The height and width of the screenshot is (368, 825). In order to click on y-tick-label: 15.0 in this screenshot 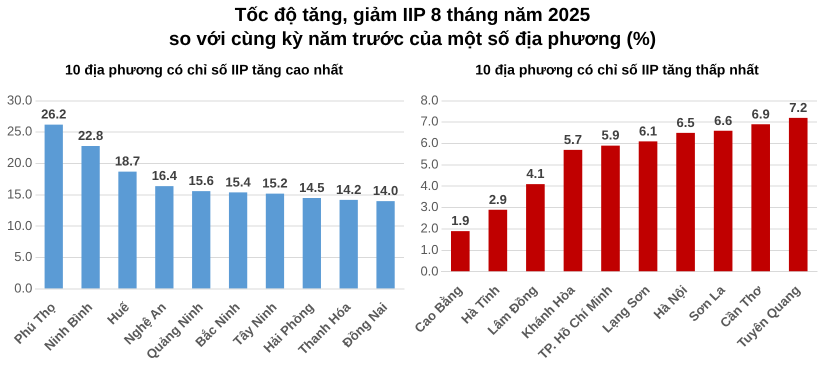, I will do `click(19, 194)`.